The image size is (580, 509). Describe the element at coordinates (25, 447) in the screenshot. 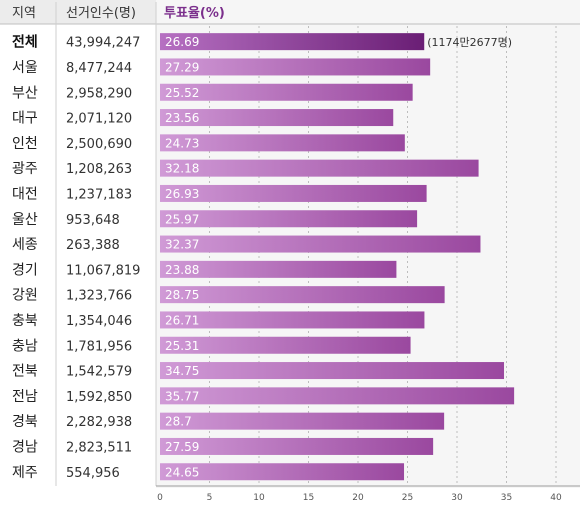

I see `region-label: 경남` at that location.